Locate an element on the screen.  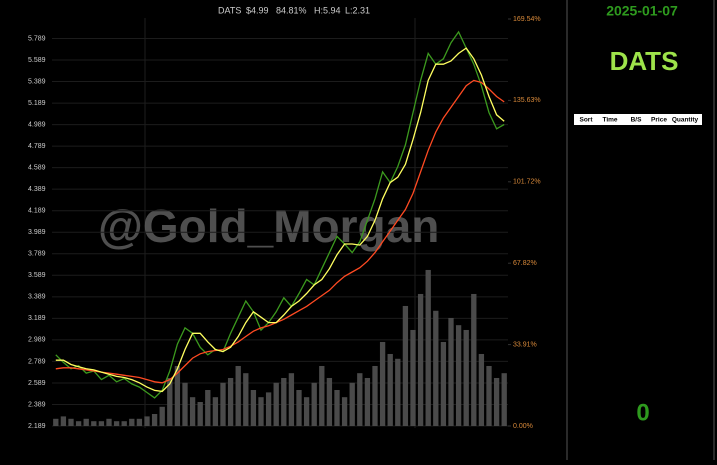
y-tick-label: 3.189 is located at coordinates (37, 318).